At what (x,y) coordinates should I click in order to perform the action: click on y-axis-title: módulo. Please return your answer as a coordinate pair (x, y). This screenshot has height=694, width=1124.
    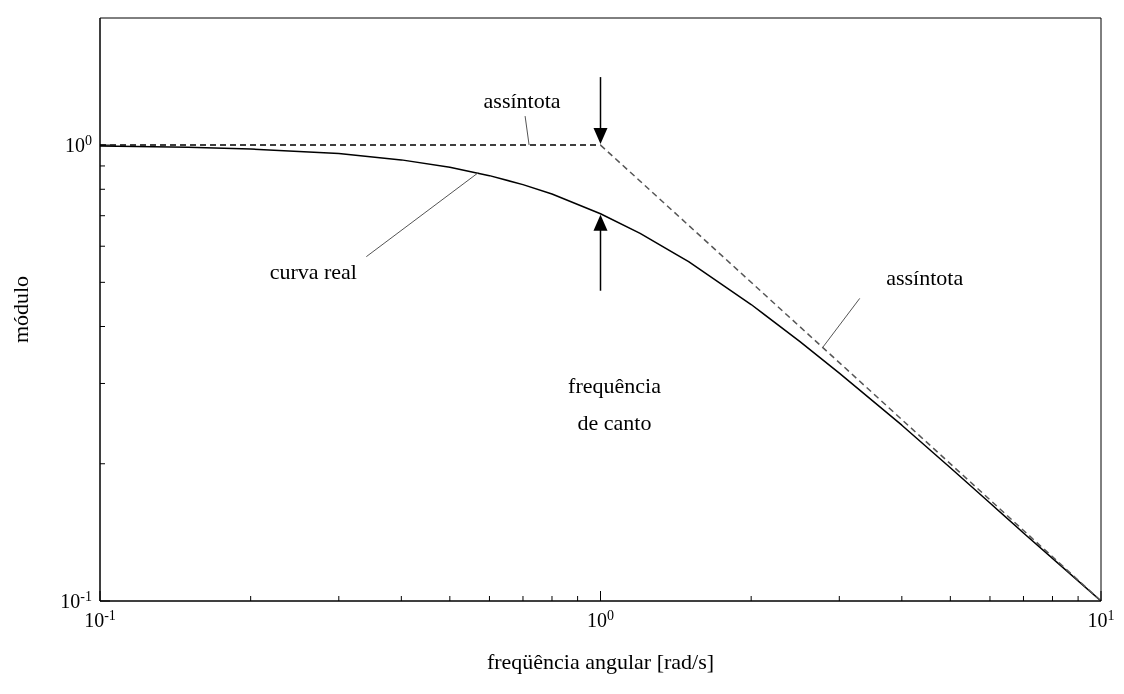
    Looking at the image, I should click on (20, 309).